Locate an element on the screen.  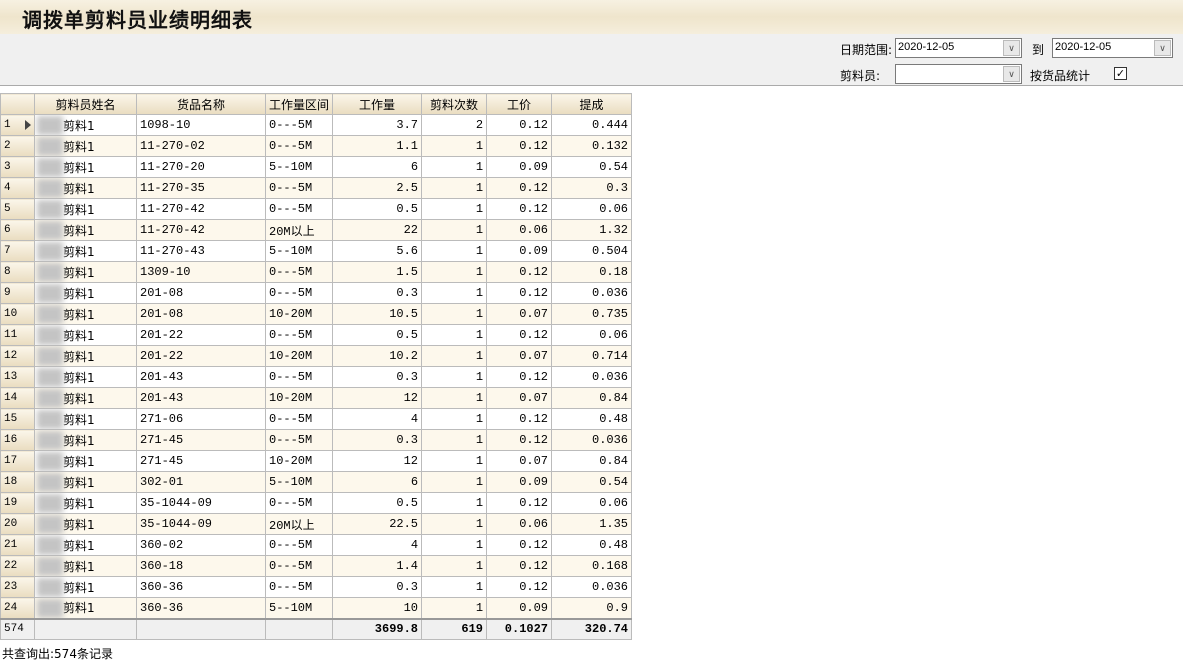
date-from-picker: 2020-12-05 ∨ is located at coordinates (958, 48).